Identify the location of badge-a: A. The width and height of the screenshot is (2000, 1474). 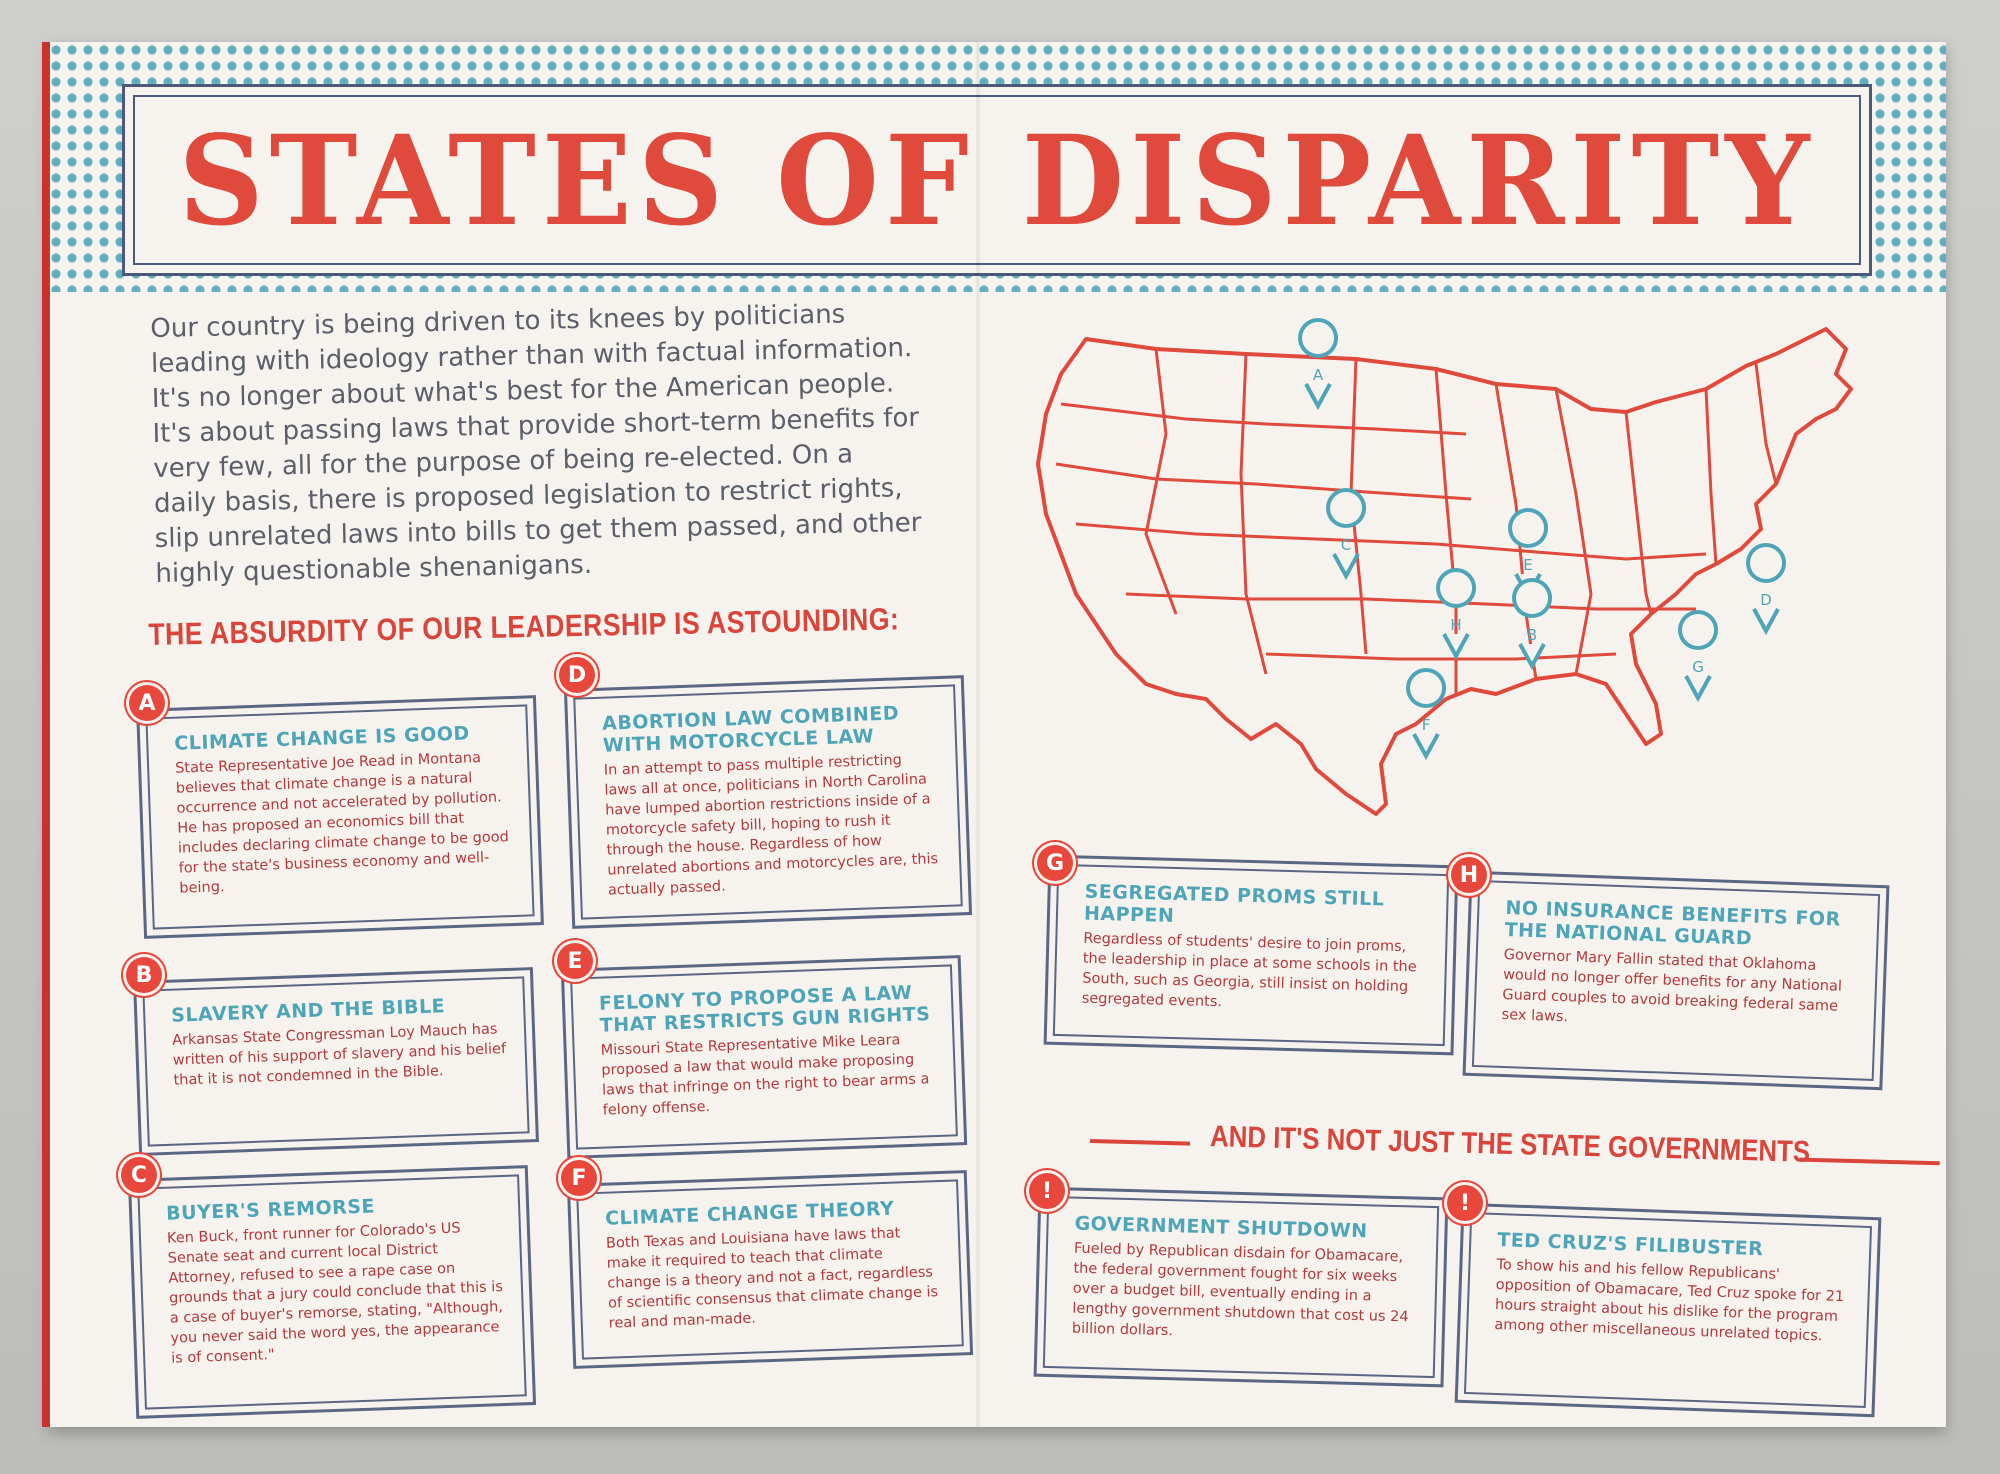
(147, 703).